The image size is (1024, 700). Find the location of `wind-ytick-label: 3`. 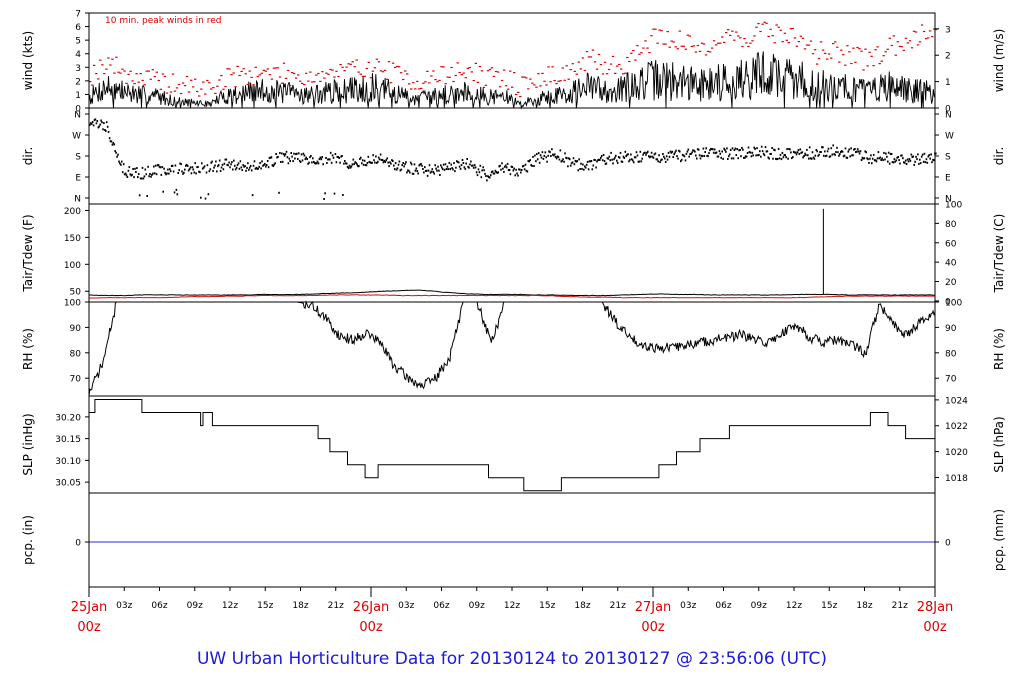

wind-ytick-label: 3 is located at coordinates (78, 69).